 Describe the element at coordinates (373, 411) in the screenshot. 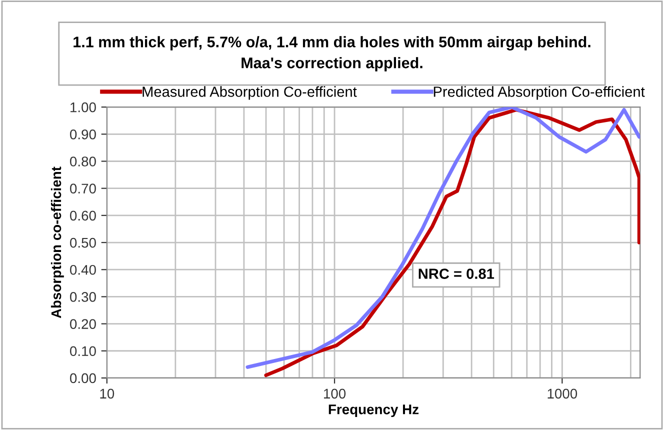

I see `x-axis-title: Frequency Hz` at that location.